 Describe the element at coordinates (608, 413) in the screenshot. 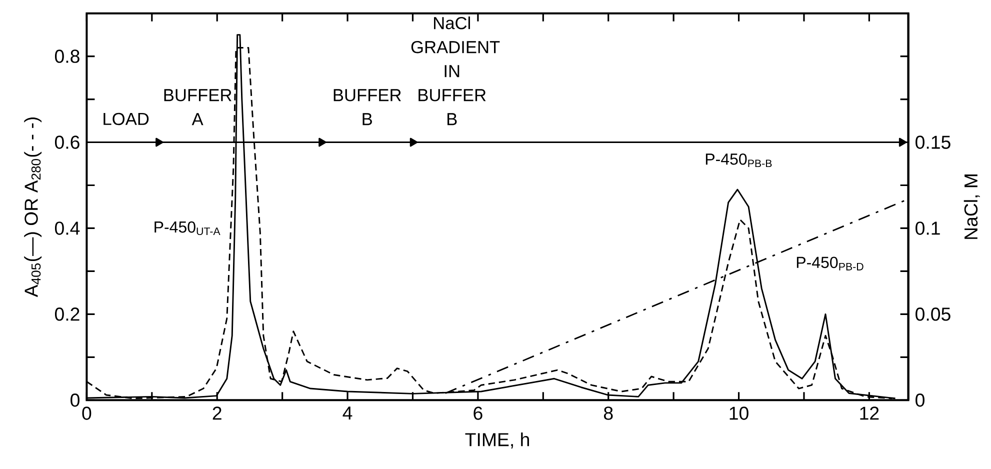

I see `x-tick-label: 8` at that location.